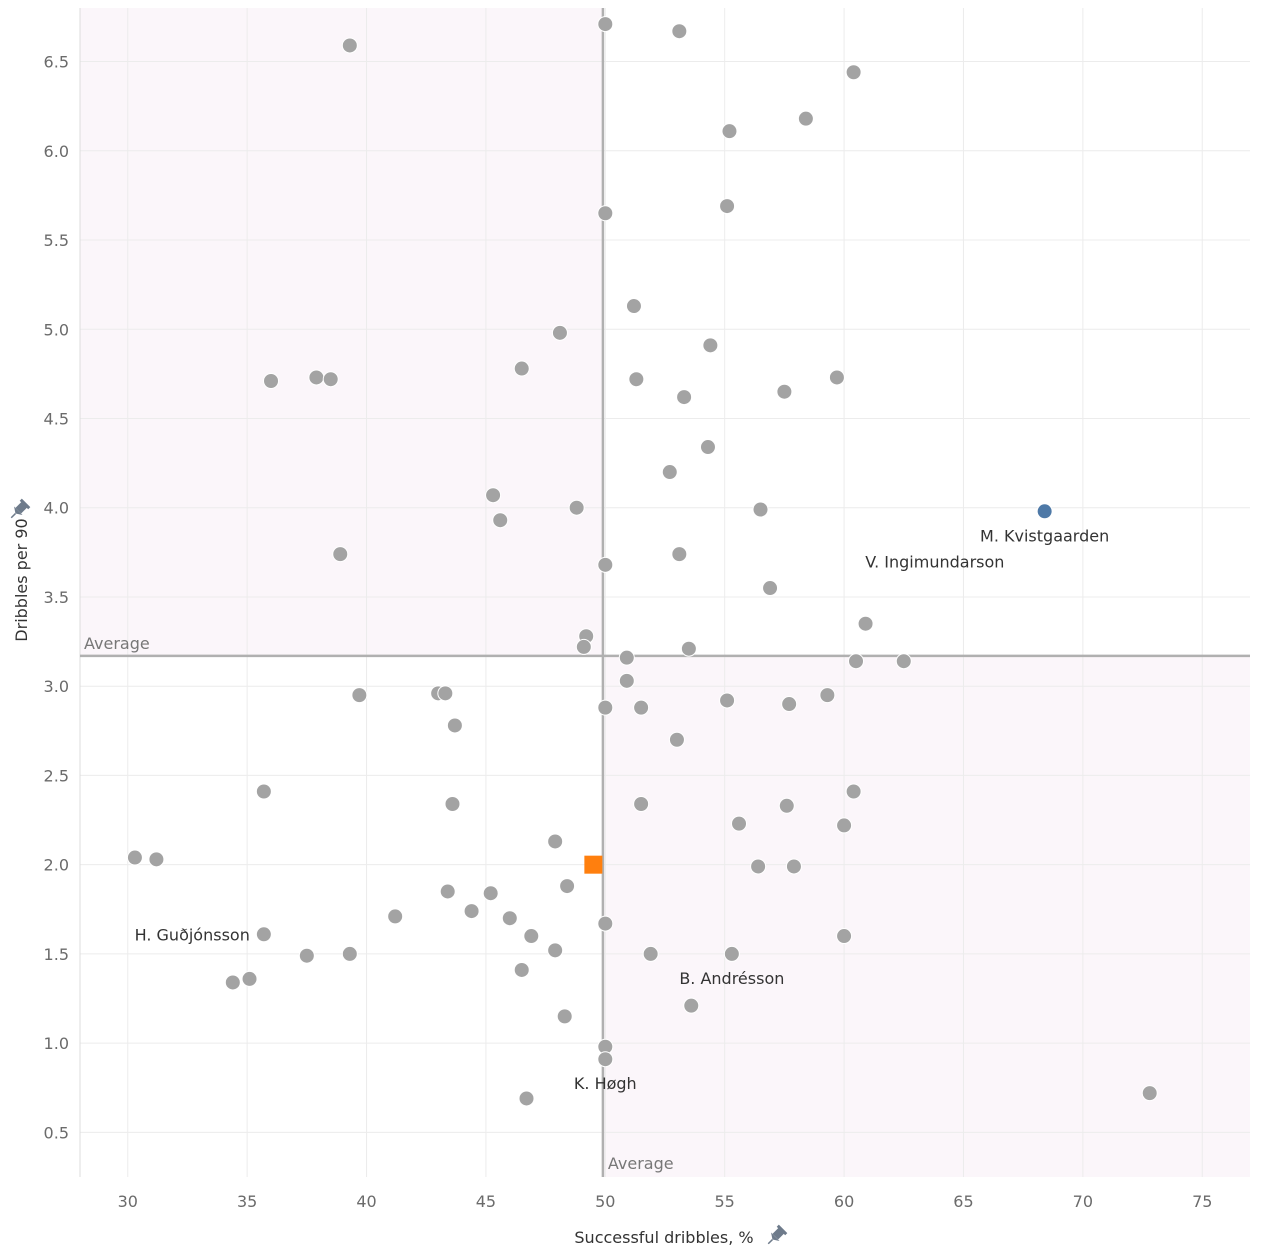 Image resolution: width=1279 pixels, height=1260 pixels. What do you see at coordinates (1044, 511) in the screenshot?
I see `highlighted-point` at bounding box center [1044, 511].